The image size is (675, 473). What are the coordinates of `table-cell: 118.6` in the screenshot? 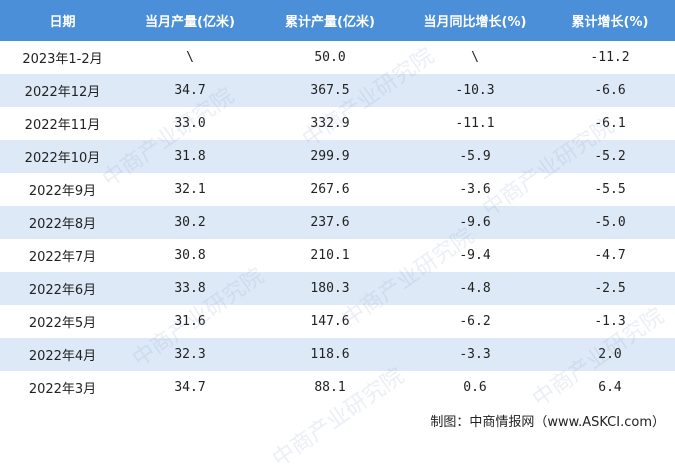 It's located at (330, 354).